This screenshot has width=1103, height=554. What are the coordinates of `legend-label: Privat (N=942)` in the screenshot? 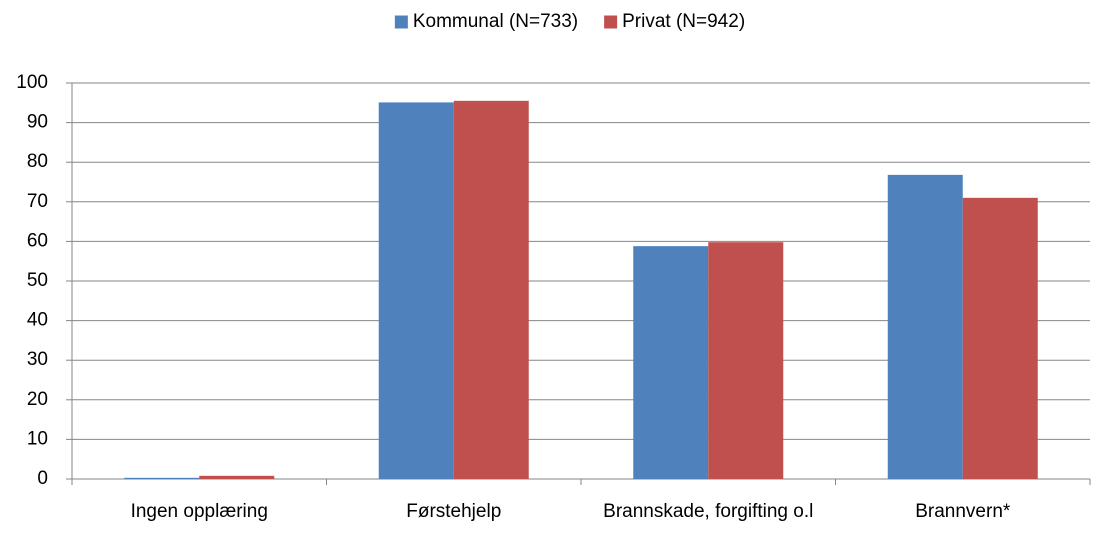 It's located at (683, 21).